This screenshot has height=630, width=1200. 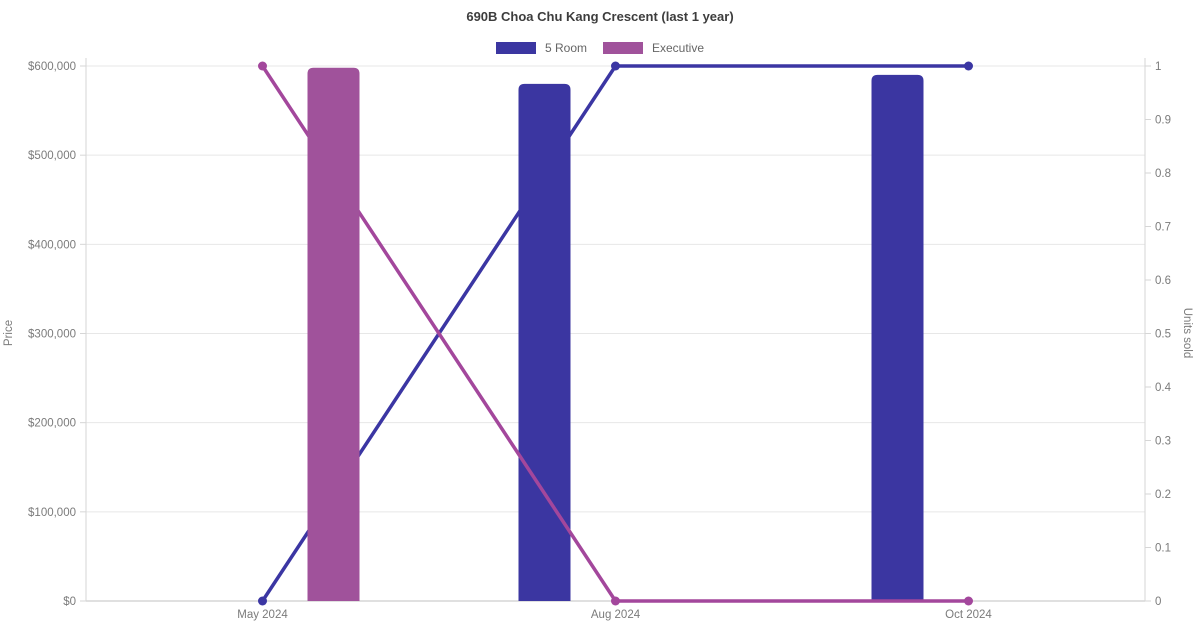 I want to click on point-executive-oct-2024, so click(x=968, y=601).